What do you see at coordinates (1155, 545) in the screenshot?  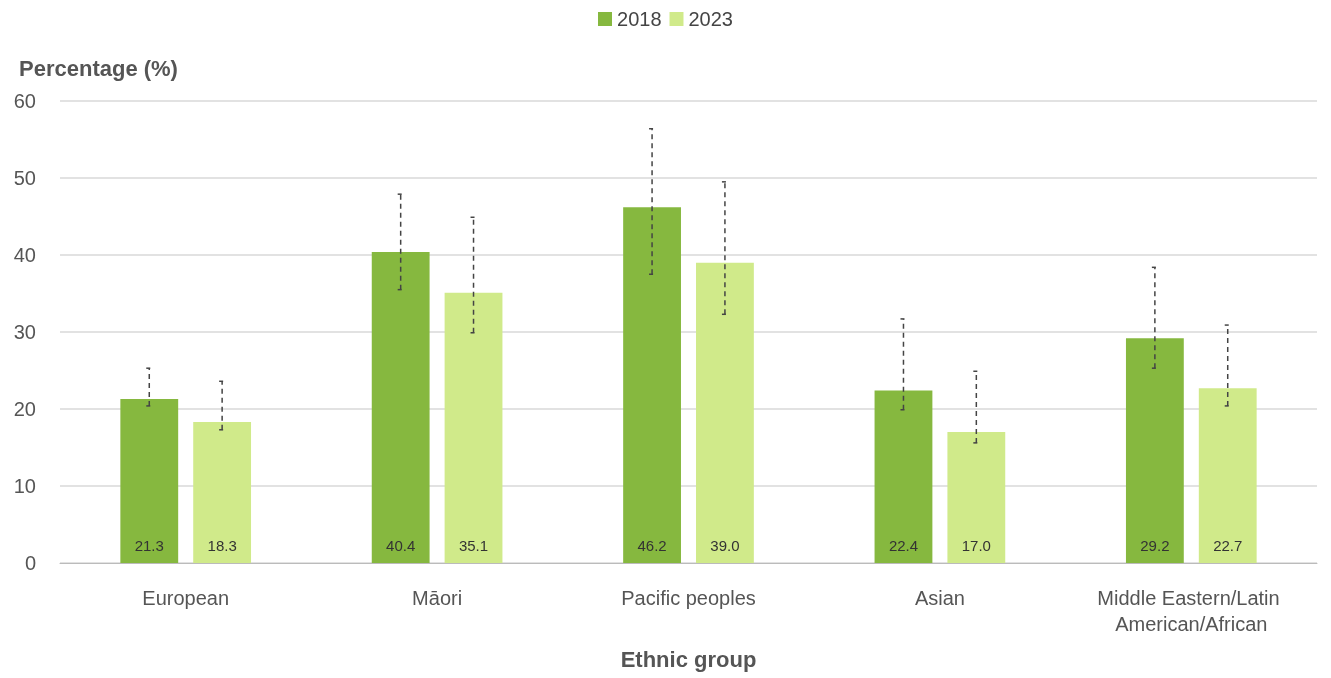 I see `data-label: 29.2` at bounding box center [1155, 545].